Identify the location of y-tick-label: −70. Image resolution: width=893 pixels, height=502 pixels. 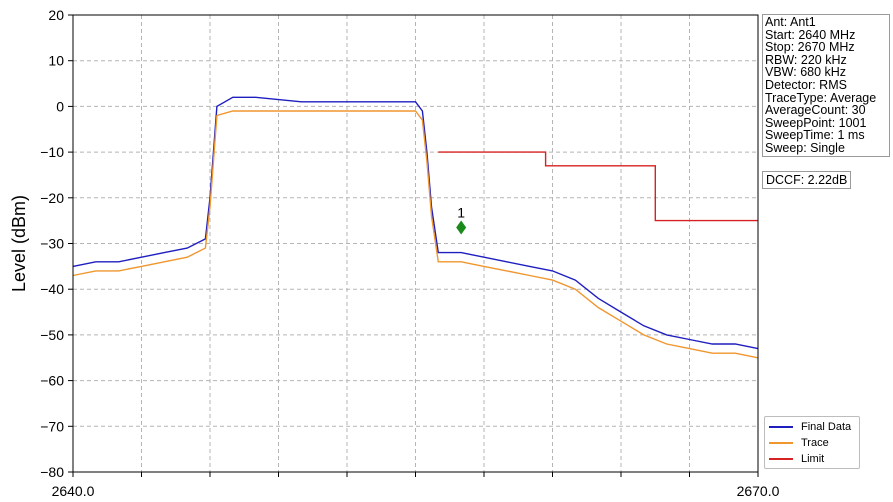
(52, 426).